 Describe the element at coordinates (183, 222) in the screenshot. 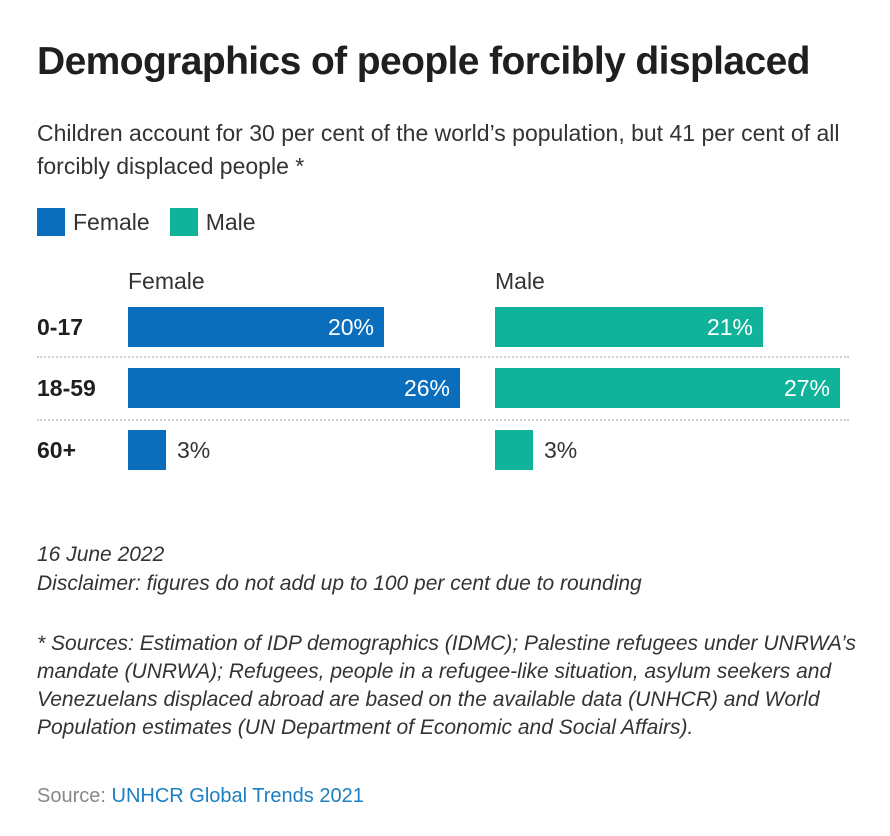

I see `legend-swatch-male` at that location.